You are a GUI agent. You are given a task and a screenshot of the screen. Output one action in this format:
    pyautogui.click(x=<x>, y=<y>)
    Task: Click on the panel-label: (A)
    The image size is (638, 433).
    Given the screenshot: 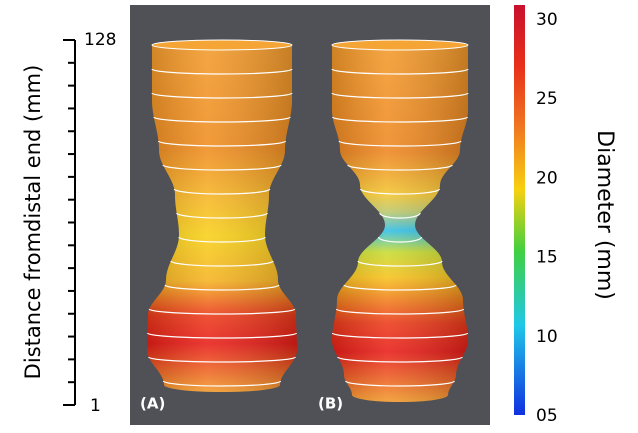 What is the action you would take?
    pyautogui.click(x=152, y=404)
    